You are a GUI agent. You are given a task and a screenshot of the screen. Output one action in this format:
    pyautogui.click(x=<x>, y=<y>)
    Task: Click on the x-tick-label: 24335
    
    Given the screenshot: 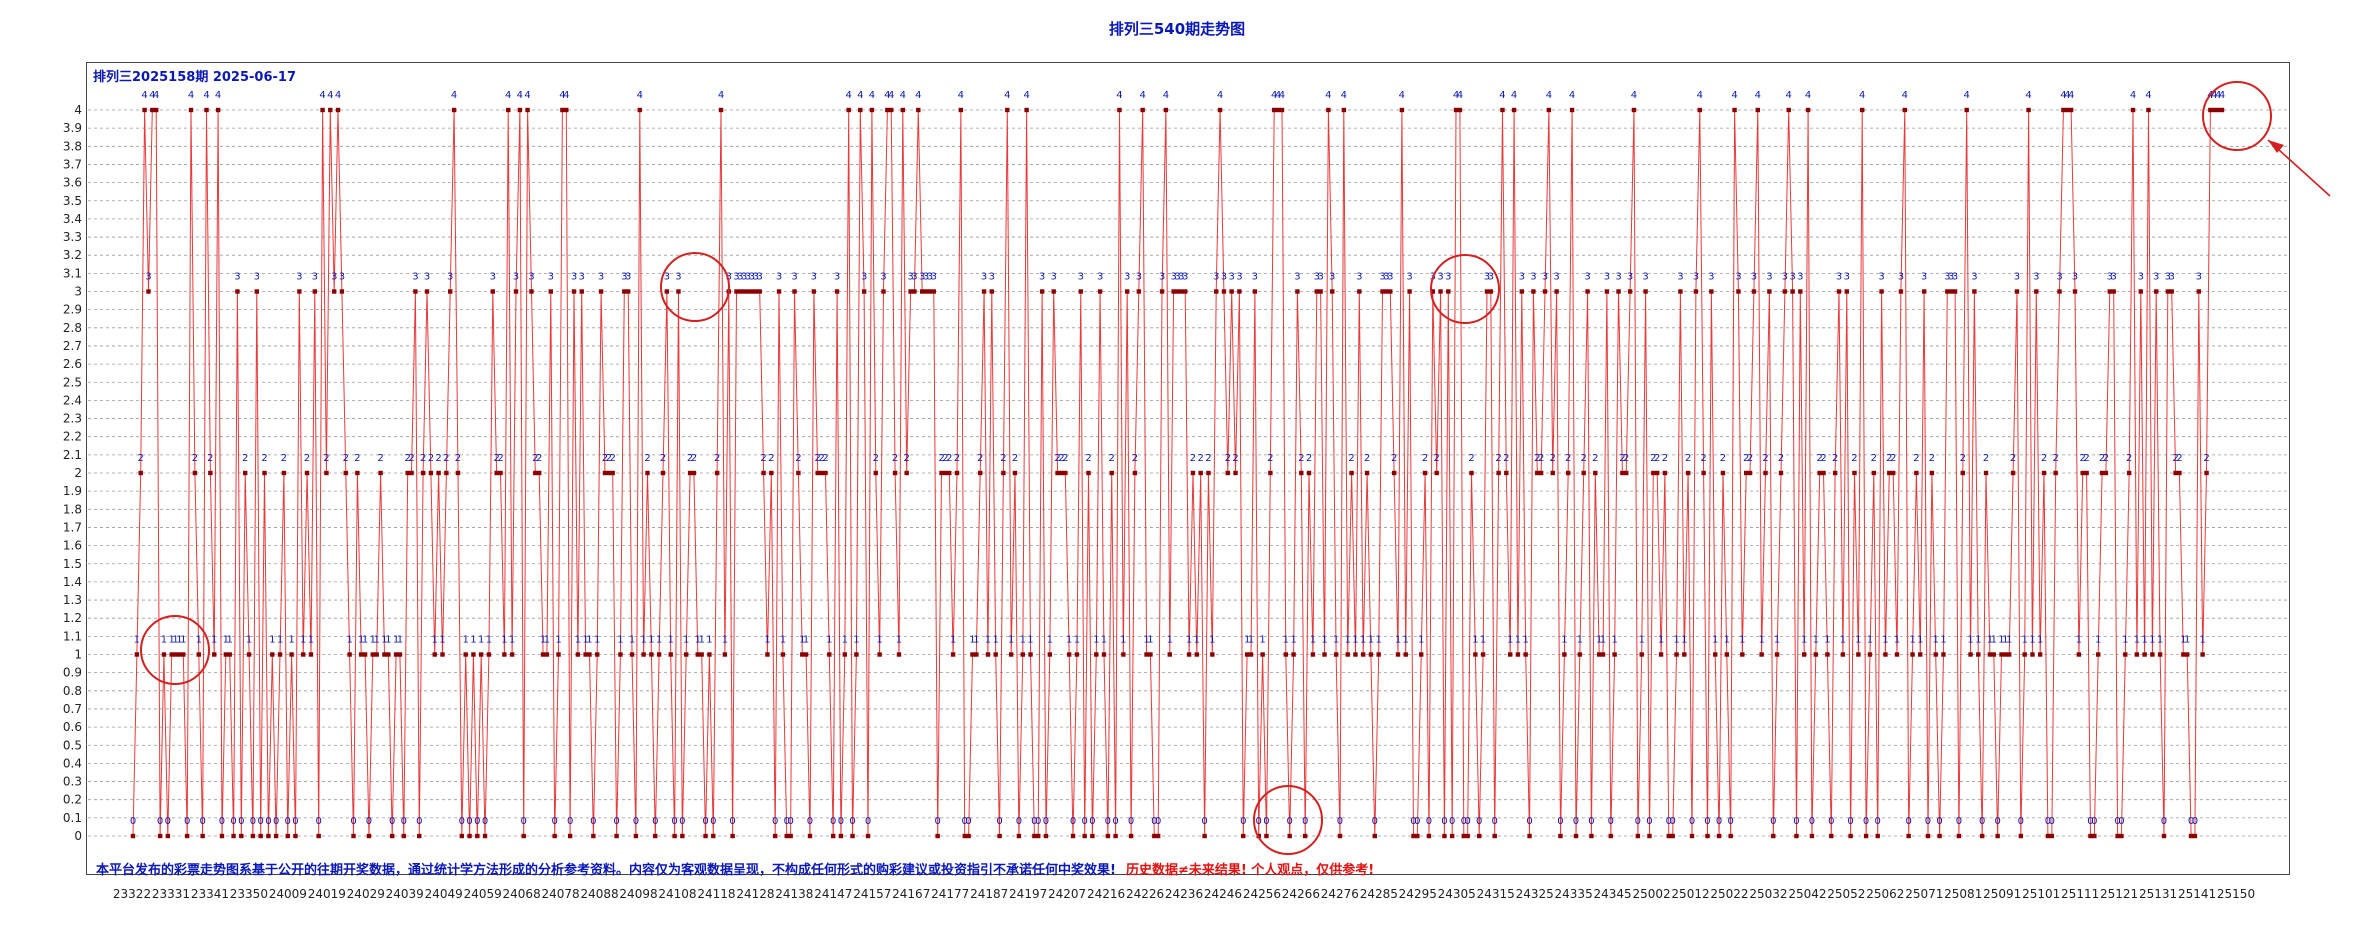 What is the action you would take?
    pyautogui.click(x=1574, y=894)
    